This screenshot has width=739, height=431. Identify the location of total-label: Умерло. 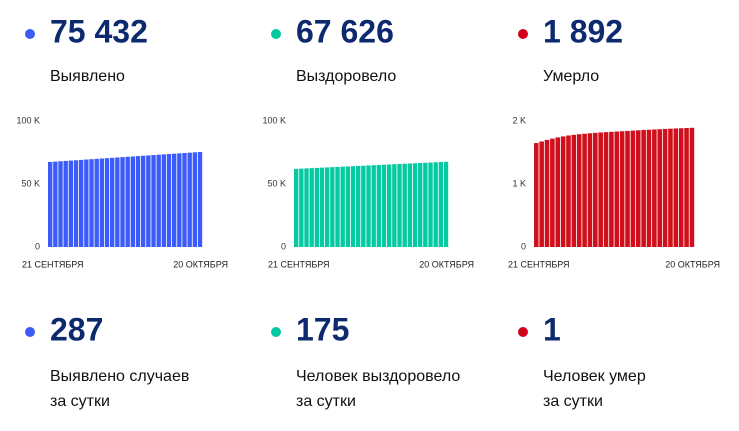
(571, 76).